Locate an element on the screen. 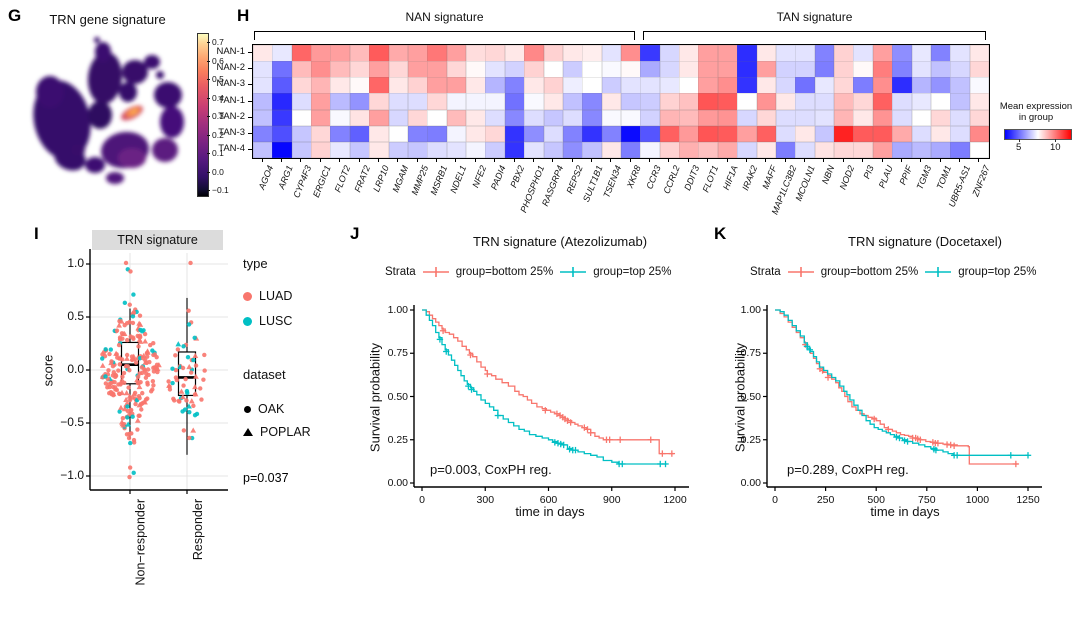  gene-label: MMP25 is located at coordinates (419, 180).